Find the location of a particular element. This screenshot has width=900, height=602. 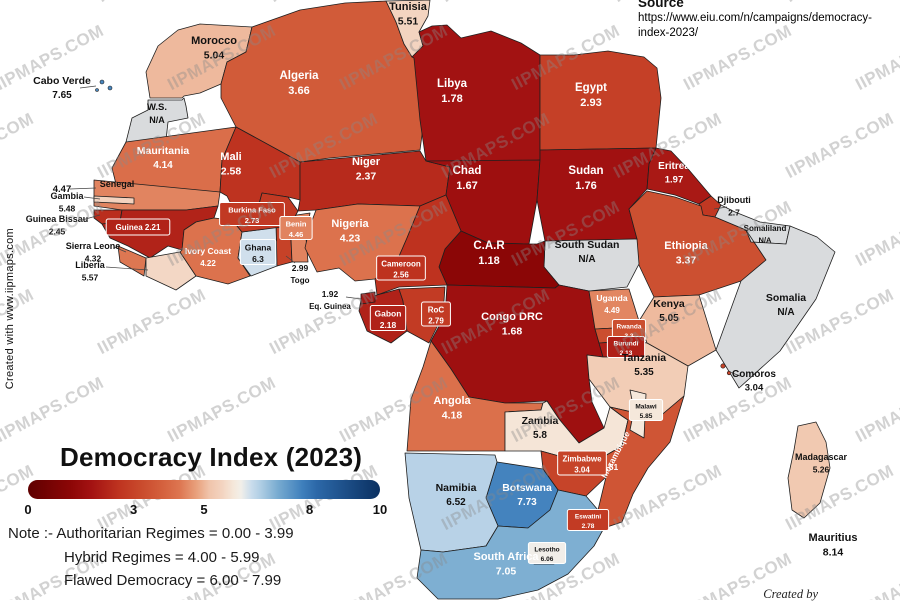

label-eswatini-box: Eswatini 2.78 is located at coordinates (588, 520).